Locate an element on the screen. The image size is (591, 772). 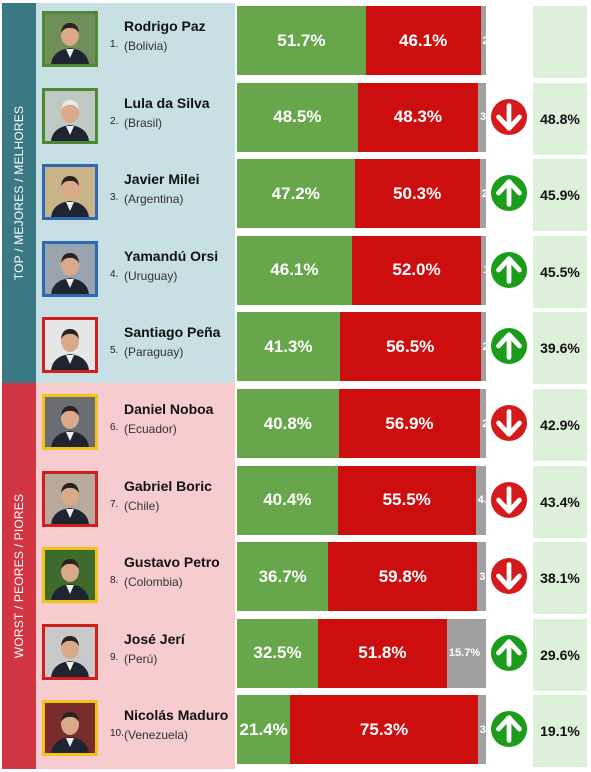
leader-name: Rodrigo Paz is located at coordinates (165, 26).